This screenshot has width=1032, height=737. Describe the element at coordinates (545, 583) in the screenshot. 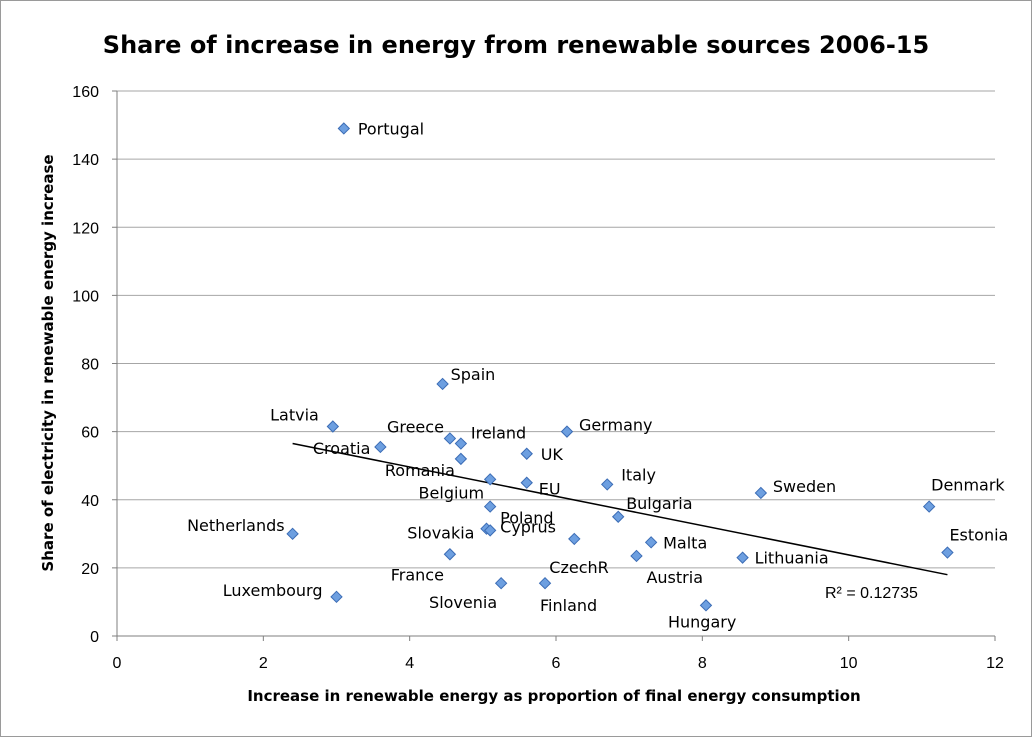

I see `data-point-finland` at that location.